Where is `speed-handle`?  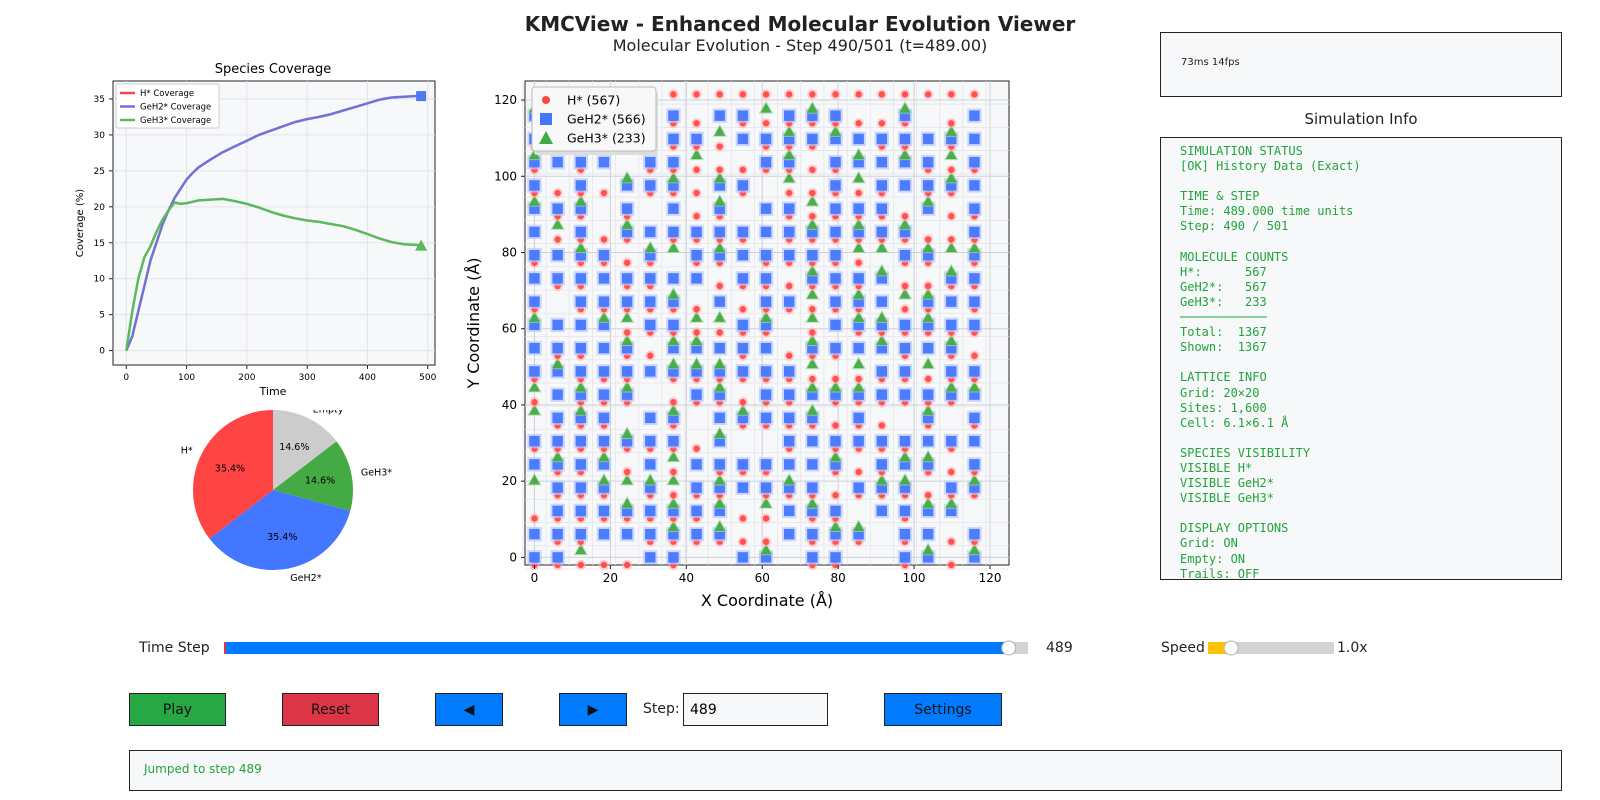 speed-handle is located at coordinates (1231, 648).